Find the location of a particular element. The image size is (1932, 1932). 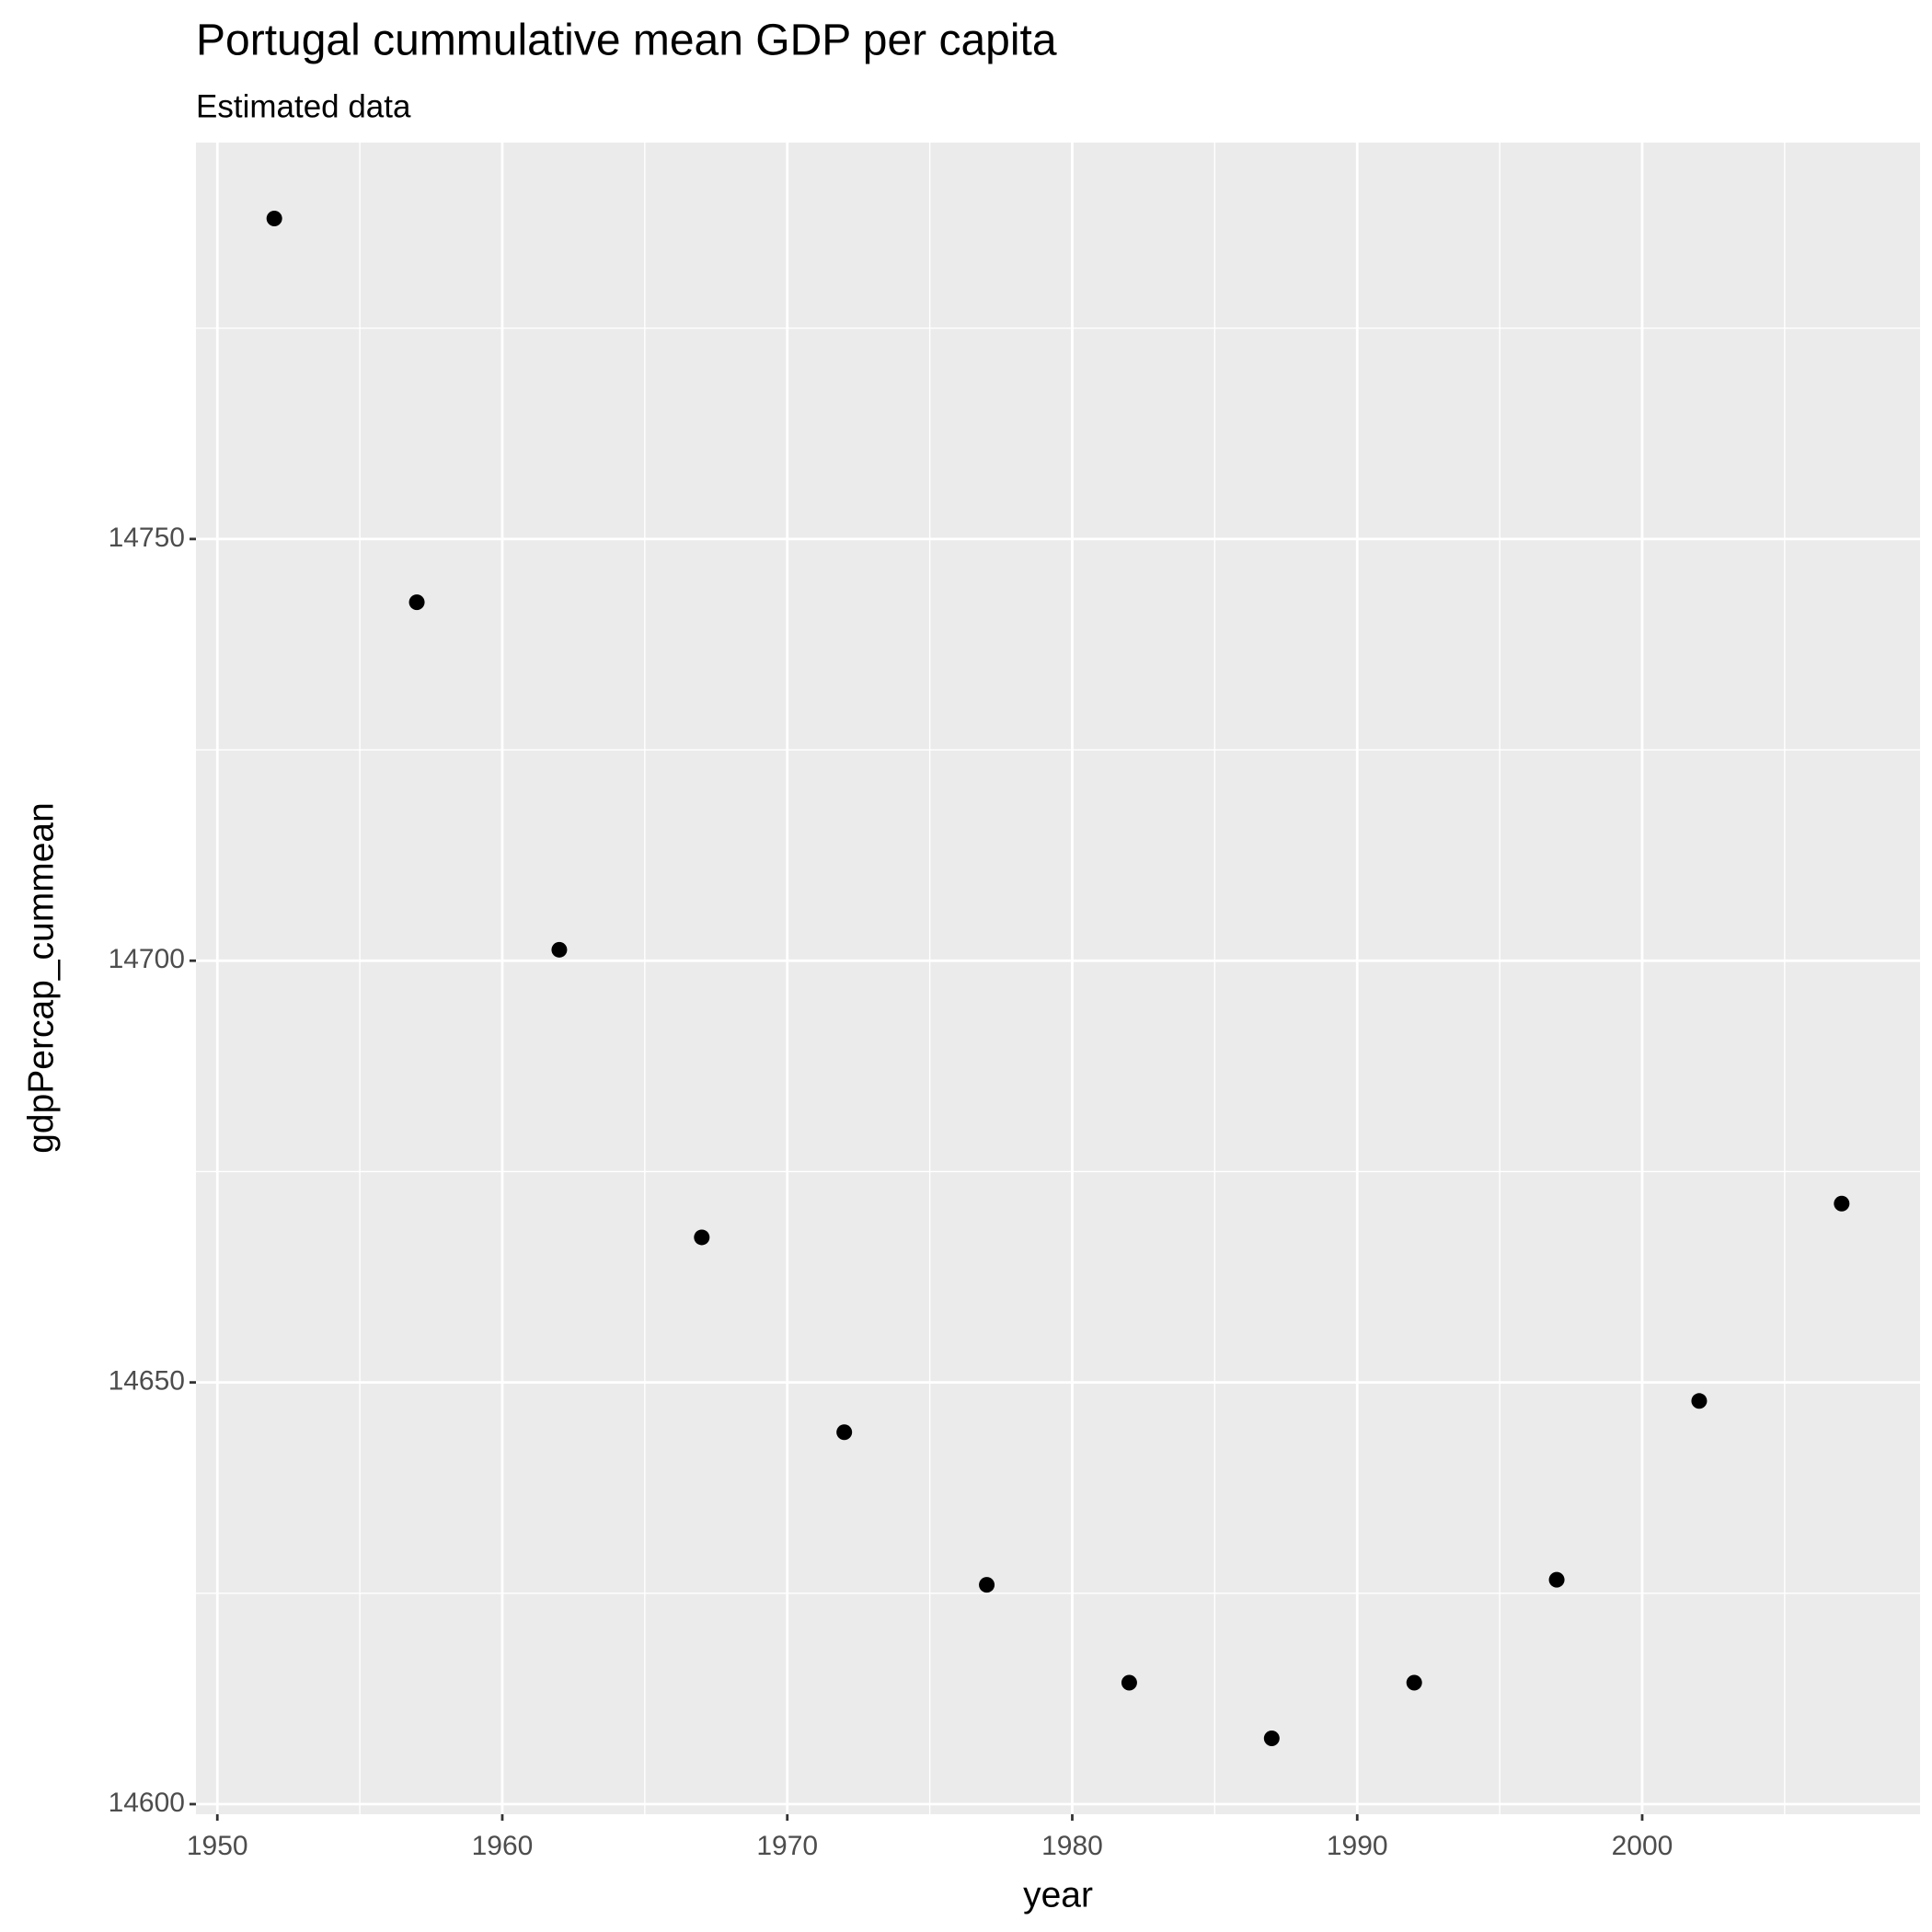

y-tick-label: 14650 is located at coordinates (147, 1381).